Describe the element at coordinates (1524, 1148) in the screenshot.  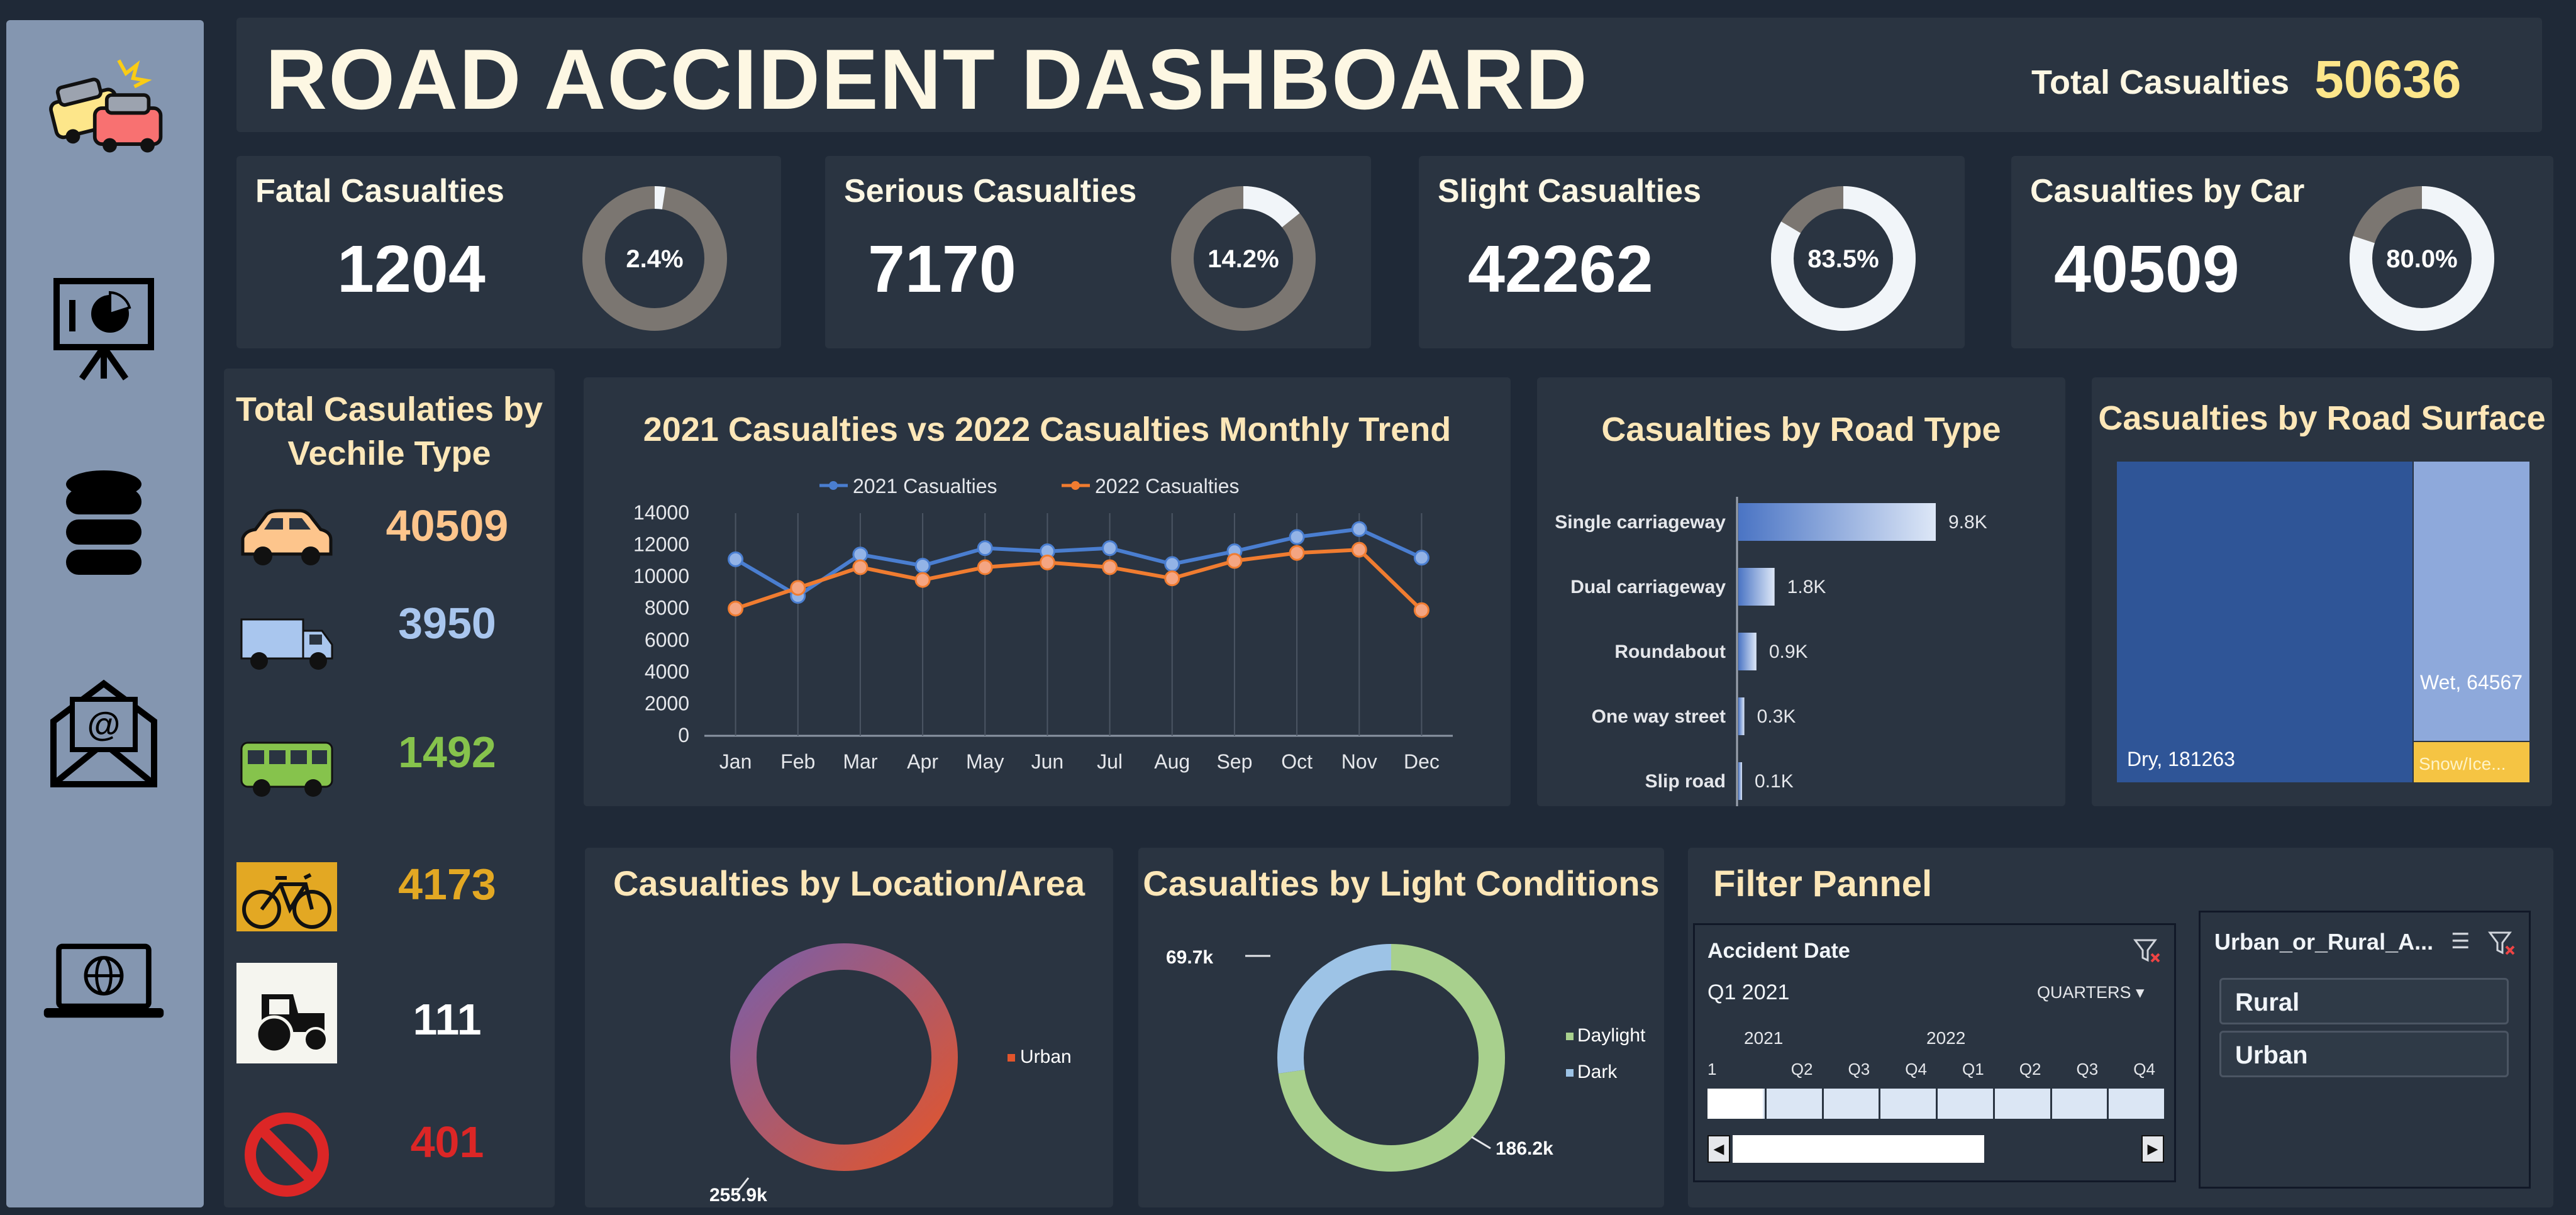
I see `light-label-daylight: 186.2k` at that location.